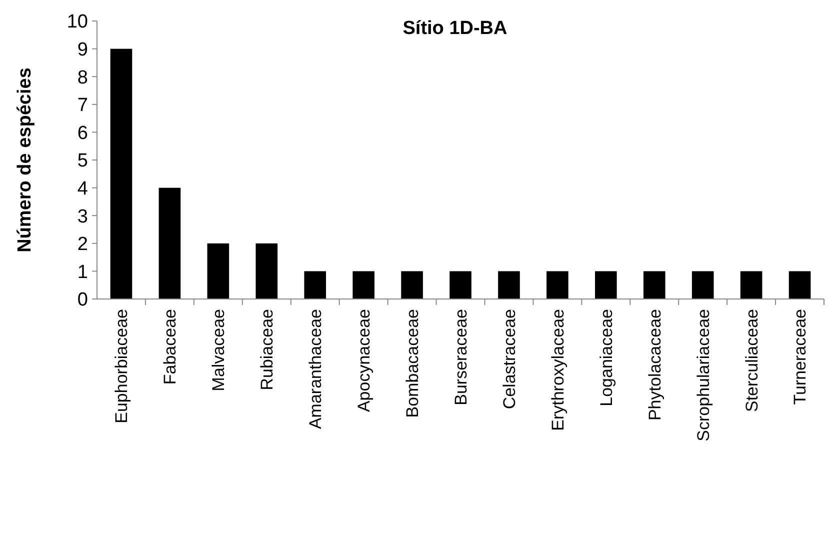 This screenshot has height=549, width=832. I want to click on x-tick-label: Celastraceae, so click(509, 359).